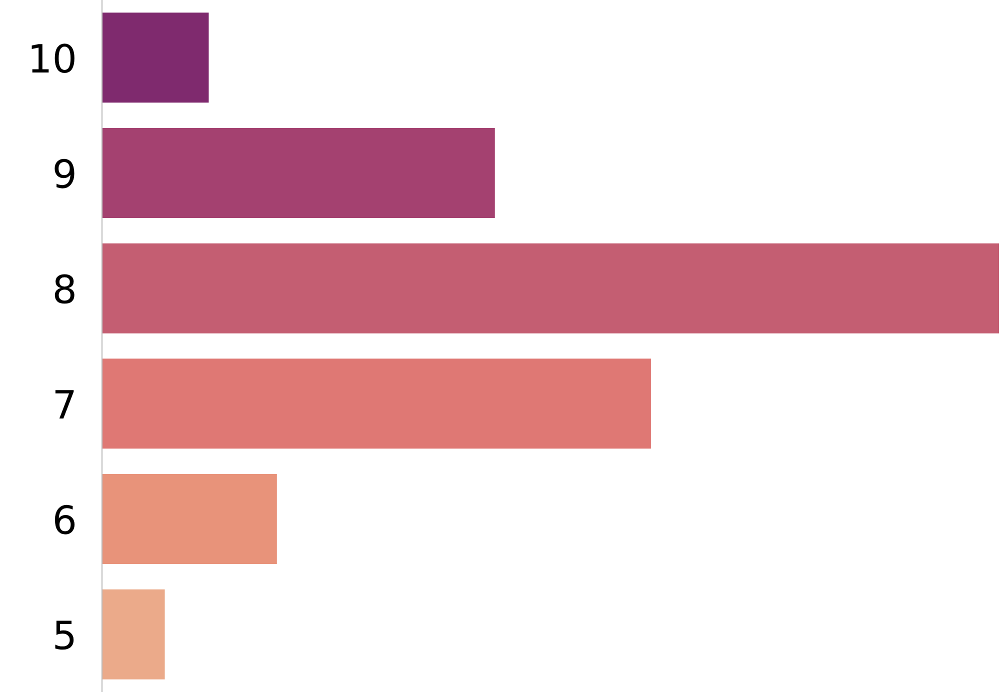 Image resolution: width=1000 pixels, height=692 pixels. What do you see at coordinates (64, 289) in the screenshot?
I see `y-tick-label: 8` at bounding box center [64, 289].